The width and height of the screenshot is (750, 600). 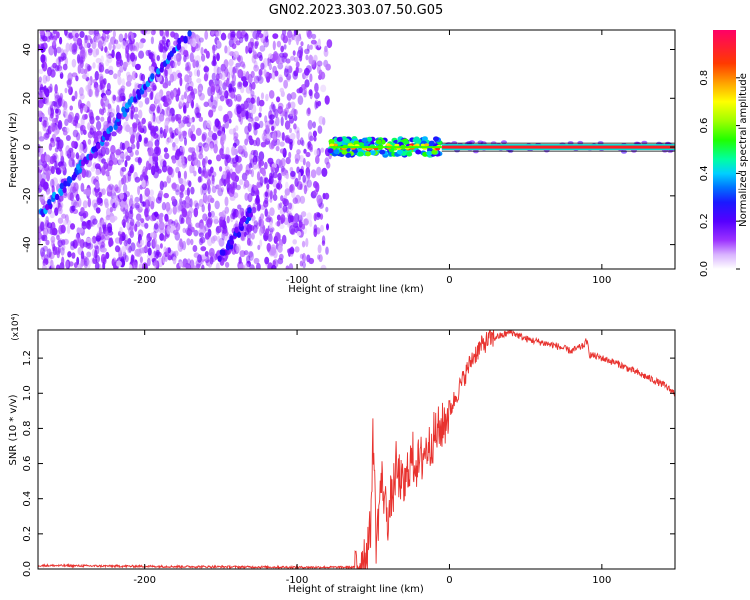 I want to click on line-halo-point, so click(x=472, y=142).